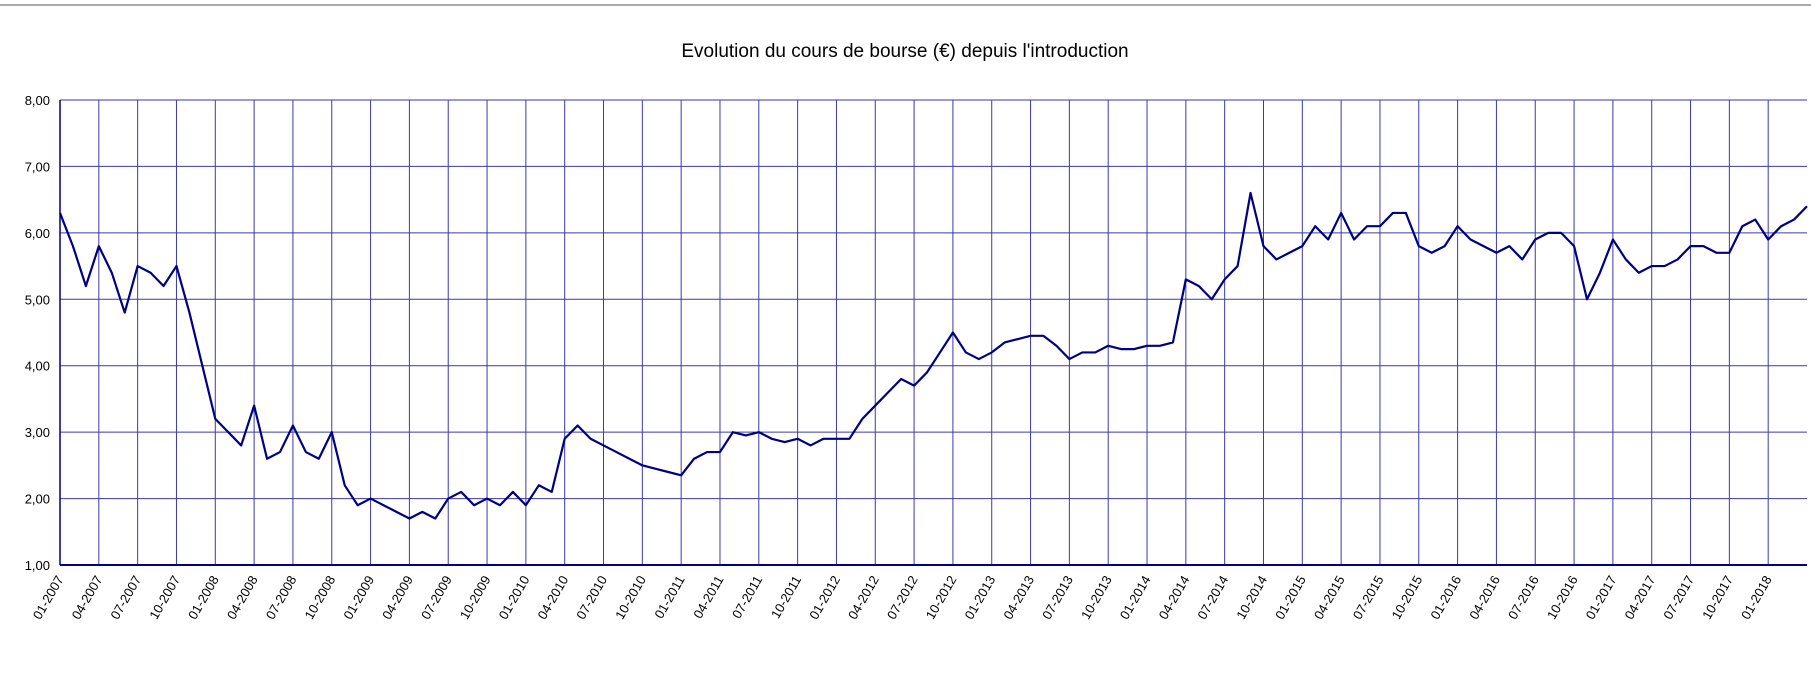  Describe the element at coordinates (242, 597) in the screenshot. I see `x-tick-label: 04-2008` at that location.